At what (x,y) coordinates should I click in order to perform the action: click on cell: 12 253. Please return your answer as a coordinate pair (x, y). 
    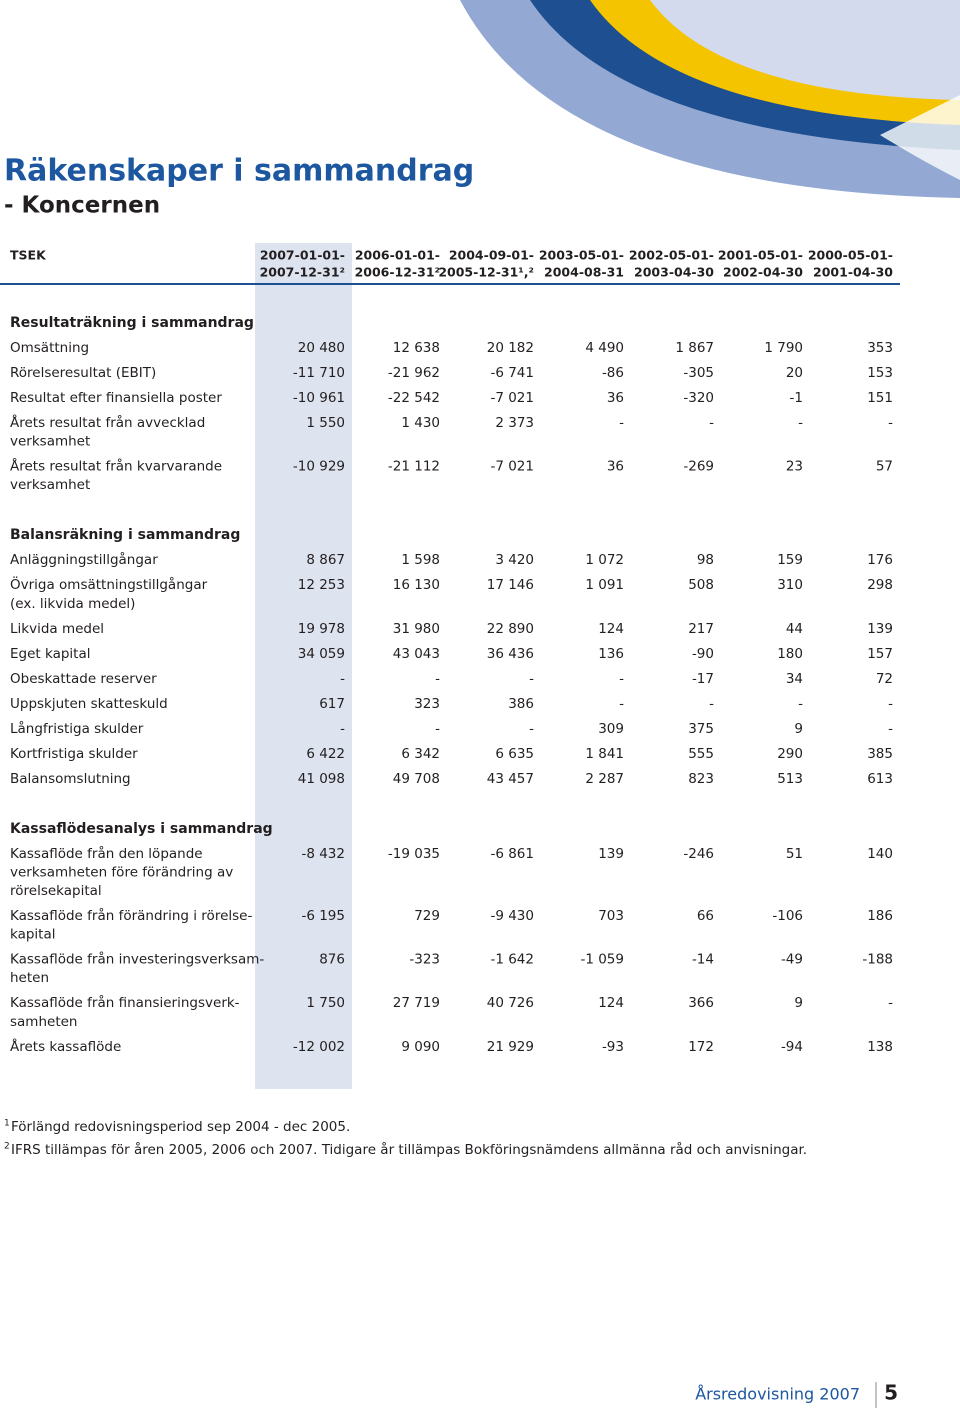
    Looking at the image, I should click on (321, 585).